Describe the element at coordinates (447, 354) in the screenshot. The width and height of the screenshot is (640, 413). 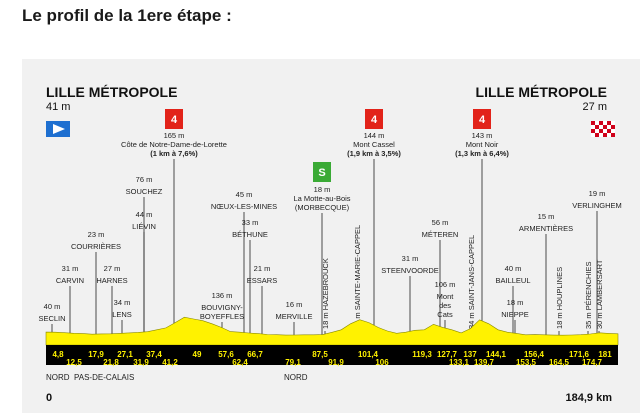
I see `km-marker: 127,7` at that location.